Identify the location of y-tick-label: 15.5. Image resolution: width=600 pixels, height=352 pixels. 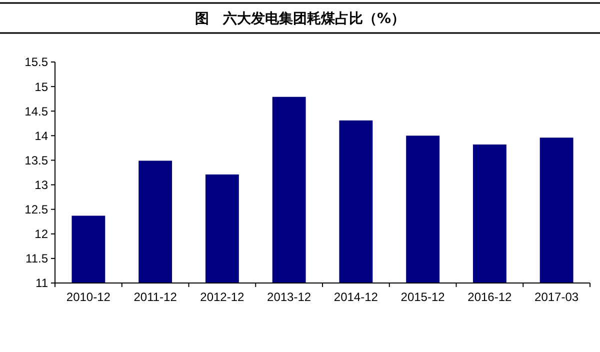
(36, 62).